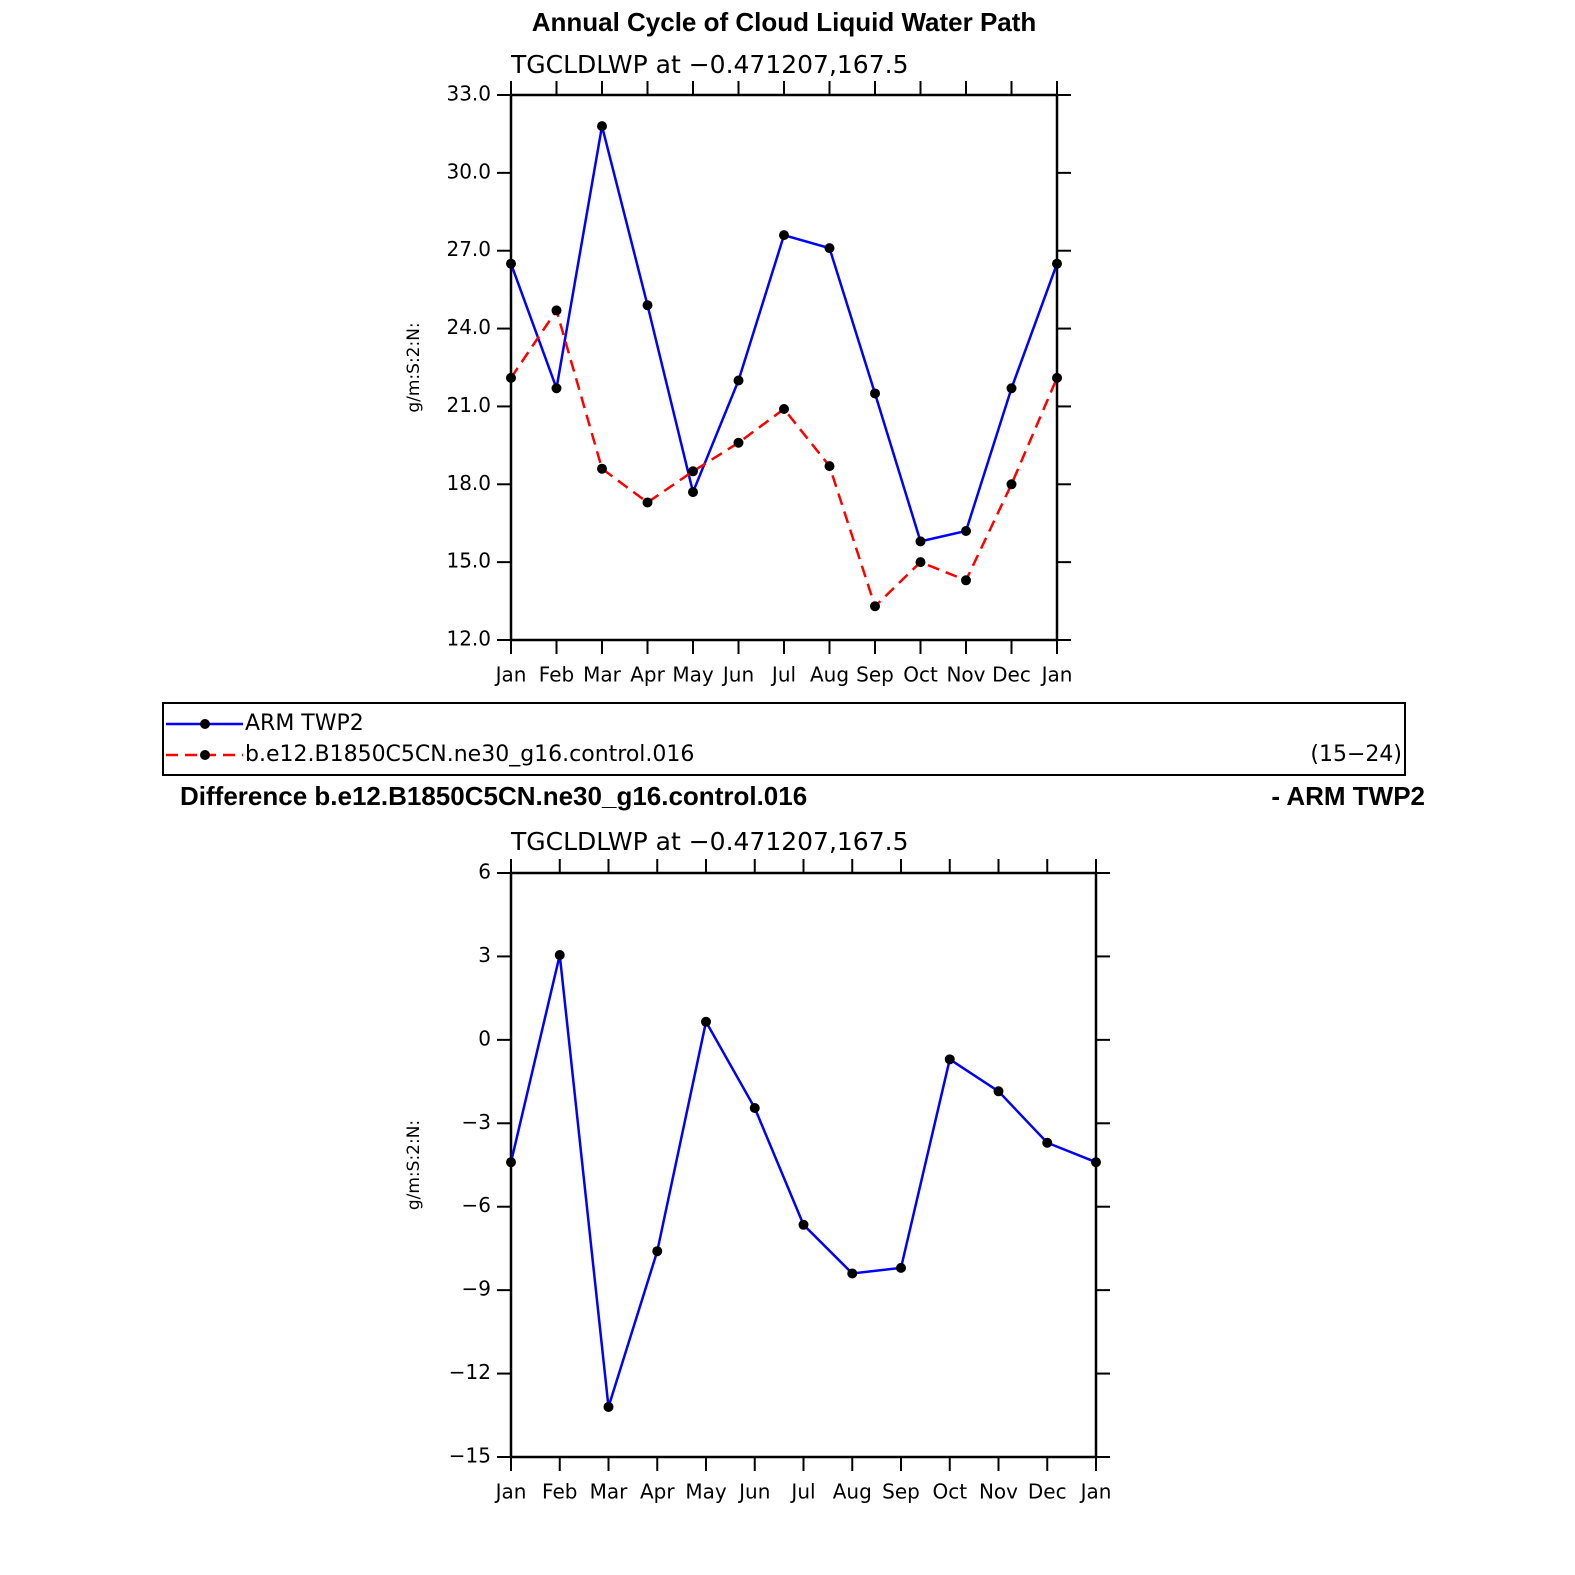 Image resolution: width=1575 pixels, height=1575 pixels. I want to click on y-tick-label: −3, so click(476, 1122).